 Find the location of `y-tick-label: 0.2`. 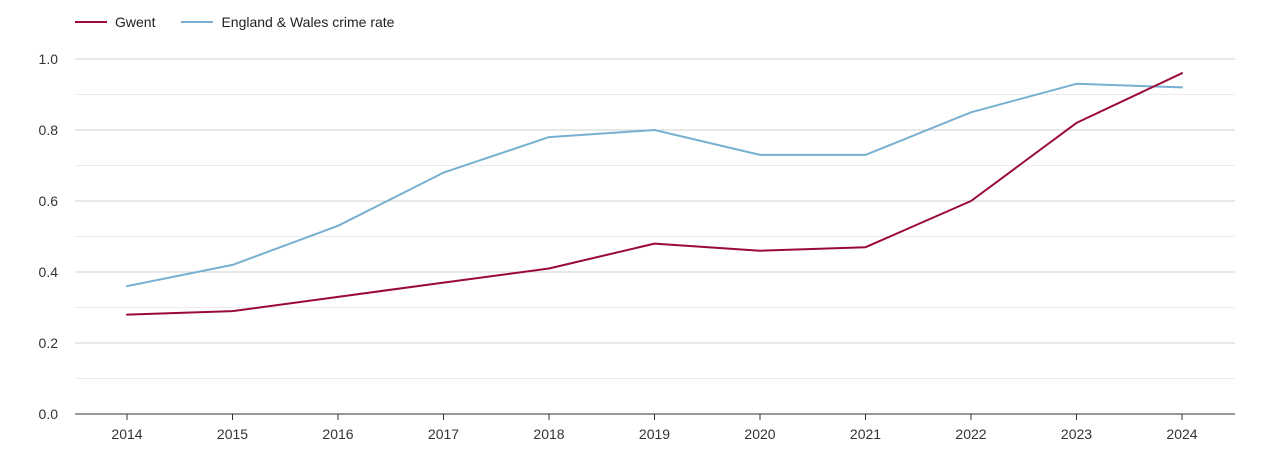

y-tick-label: 0.2 is located at coordinates (49, 343).